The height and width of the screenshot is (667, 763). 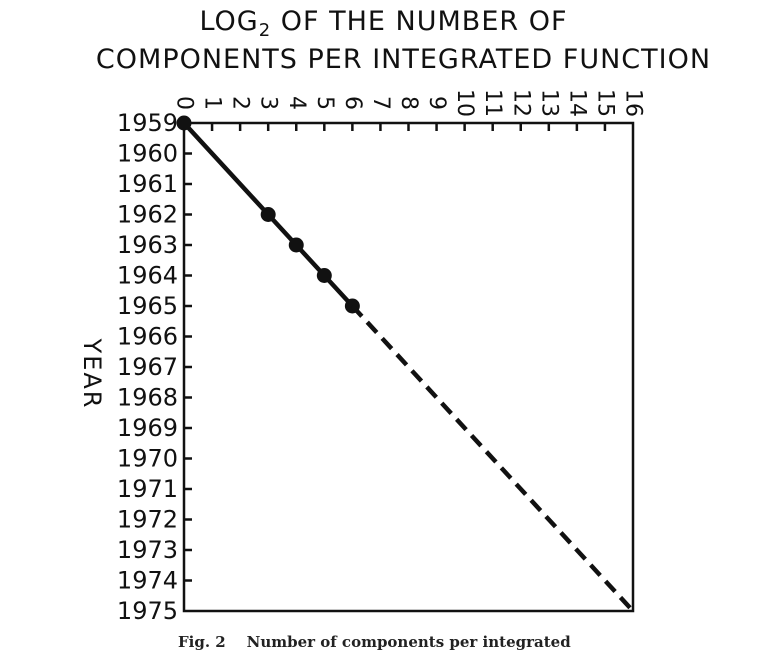 What do you see at coordinates (265, 30) in the screenshot?
I see `title-subscript: 2` at bounding box center [265, 30].